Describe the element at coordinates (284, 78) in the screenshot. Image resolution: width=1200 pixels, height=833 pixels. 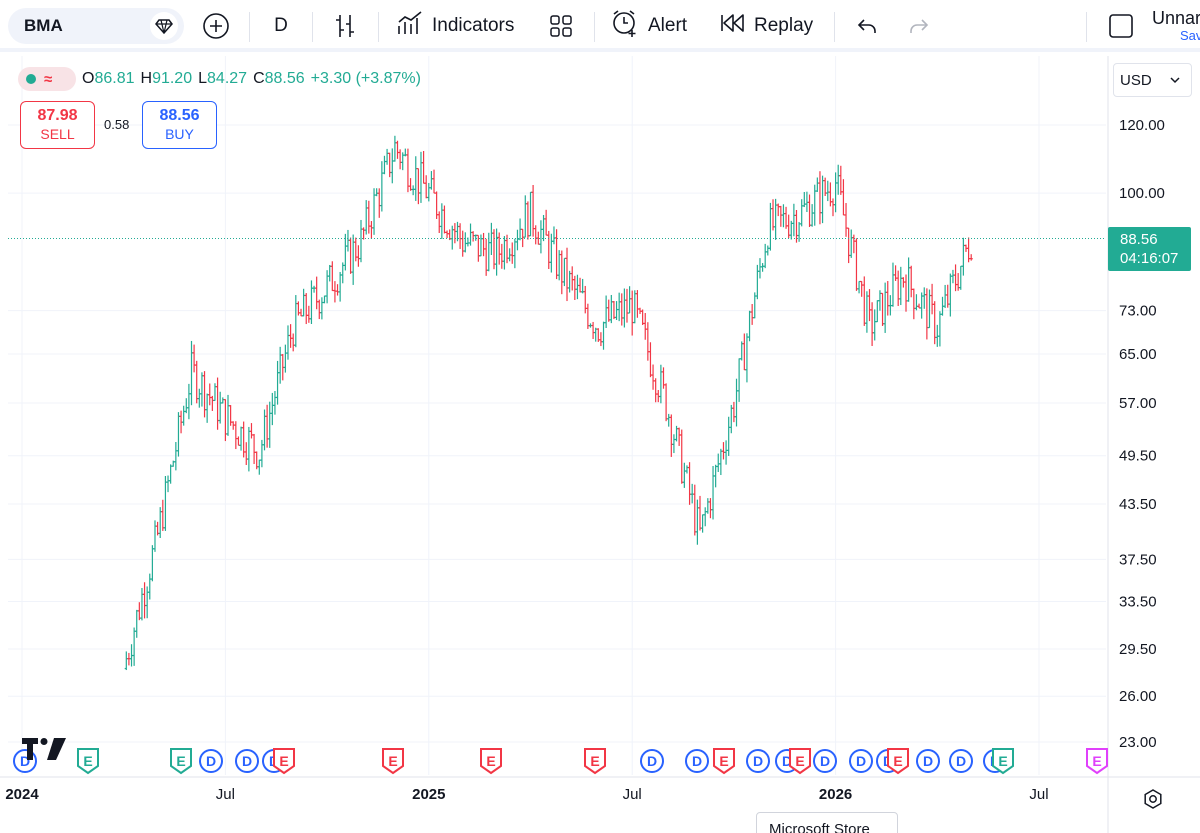
I see `close-value: 88.56` at that location.